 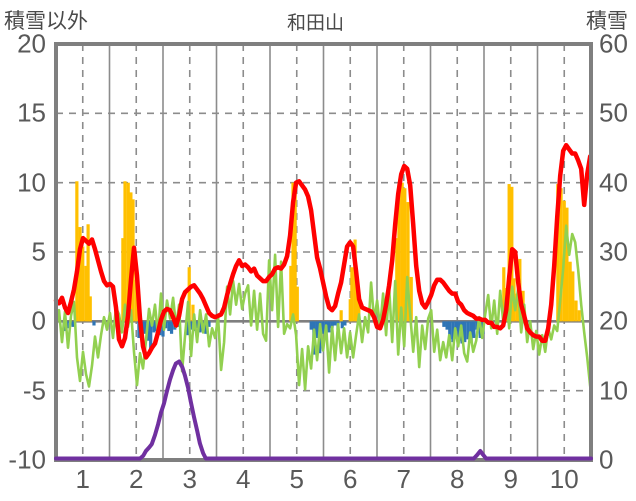 I want to click on x-axis-tick: 7, so click(x=403, y=479).